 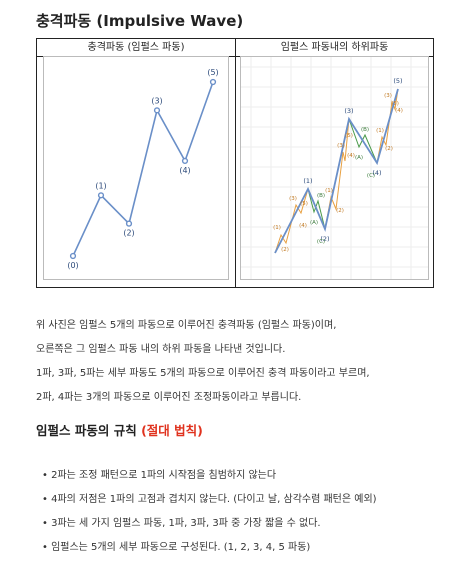 What do you see at coordinates (156, 100) in the screenshot?
I see `wave-point-label: (3)` at bounding box center [156, 100].